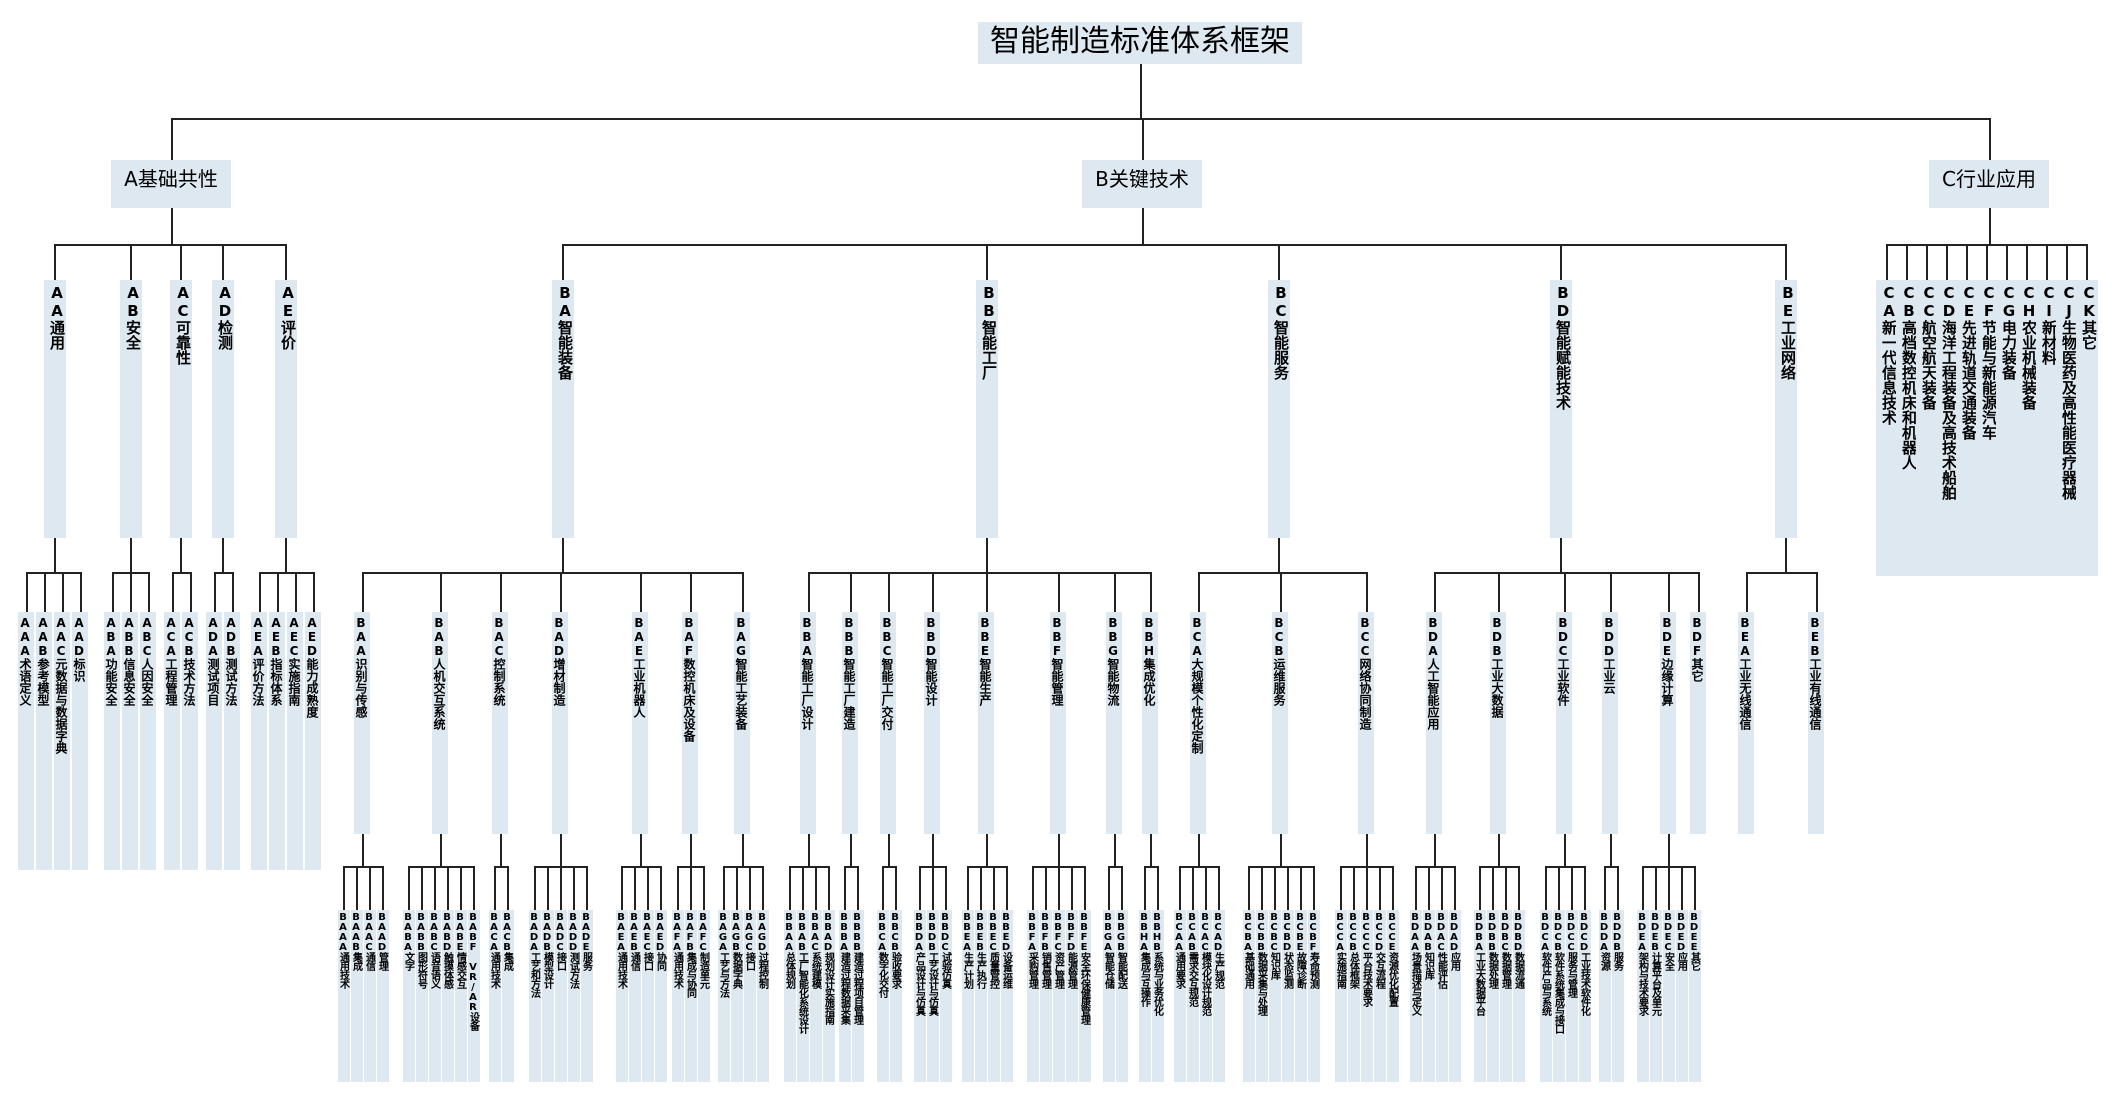 The height and width of the screenshot is (1103, 2112). Describe the element at coordinates (26, 741) in the screenshot. I see `node-AAA术语定义: AAA术语定义` at that location.